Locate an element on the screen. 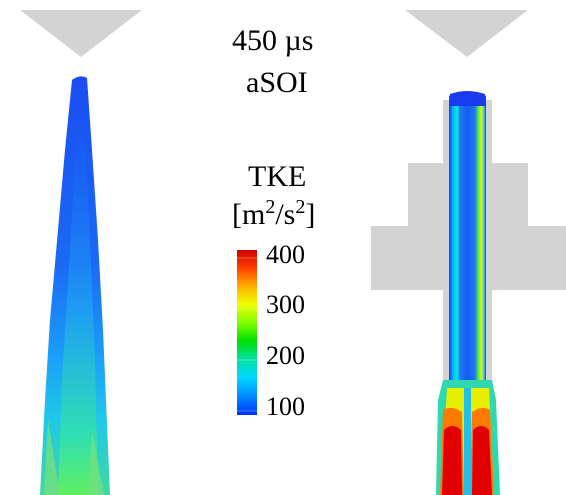  tke-colorbar is located at coordinates (247, 332).